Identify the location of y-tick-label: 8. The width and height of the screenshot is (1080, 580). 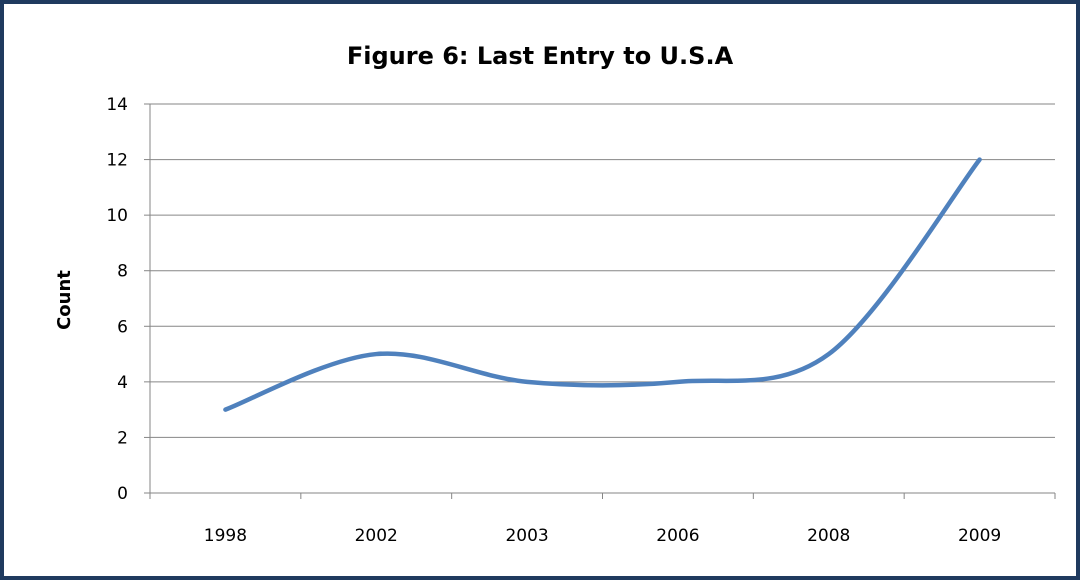
(122, 272).